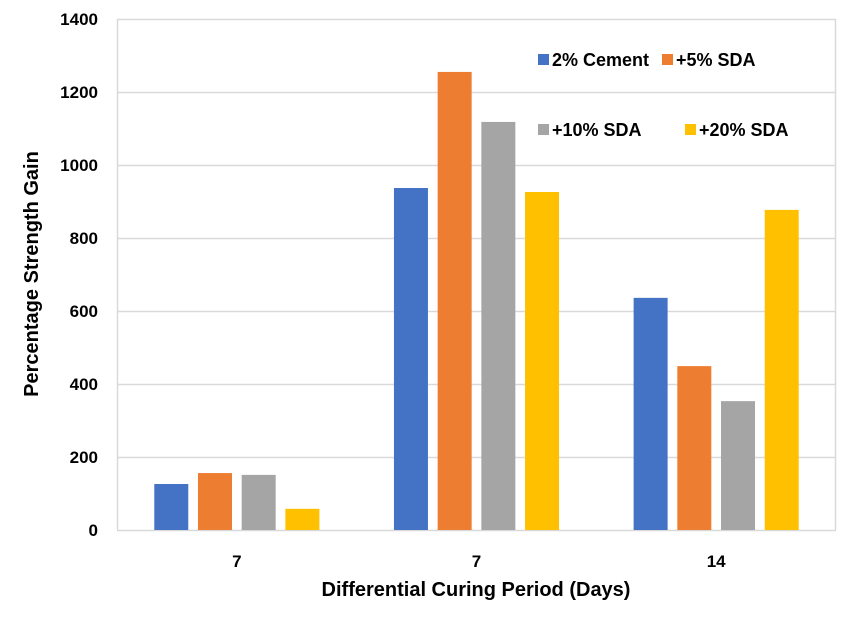  What do you see at coordinates (716, 60) in the screenshot?
I see `legend-label: +5% SDA` at bounding box center [716, 60].